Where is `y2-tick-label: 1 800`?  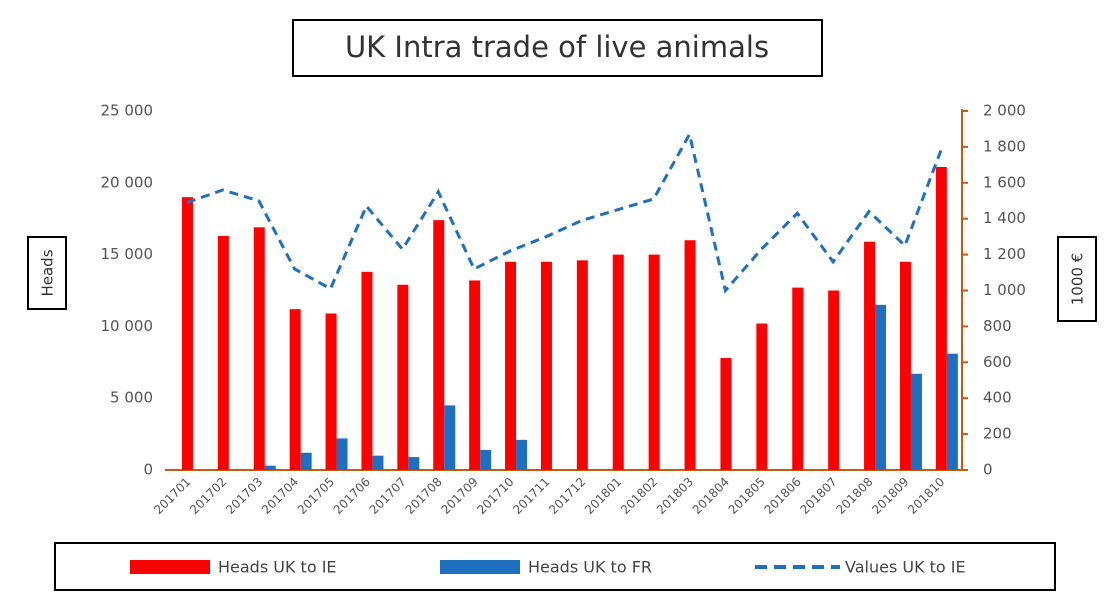 y2-tick-label: 1 800 is located at coordinates (1004, 146).